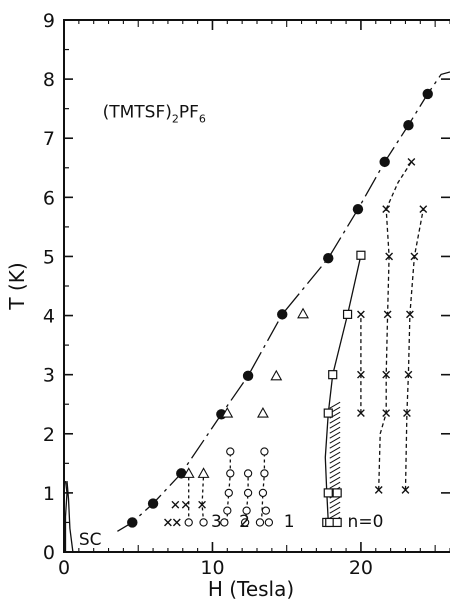 The image size is (450, 604). What do you see at coordinates (49, 553) in the screenshot?
I see `y-tick-label: 0` at bounding box center [49, 553].